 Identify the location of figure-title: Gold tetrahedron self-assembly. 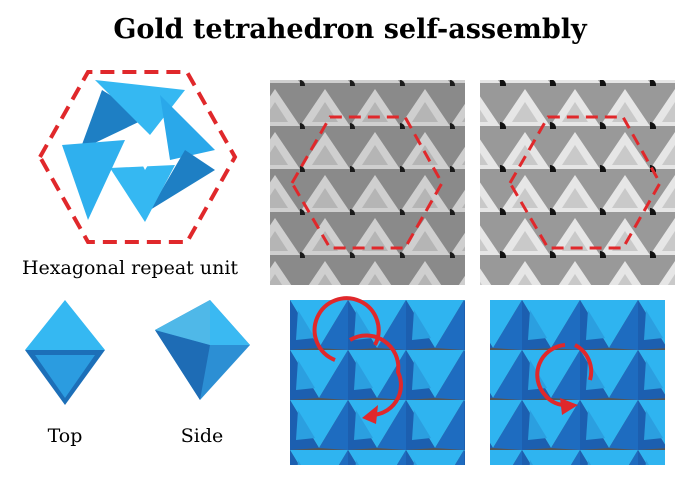
(350, 29).